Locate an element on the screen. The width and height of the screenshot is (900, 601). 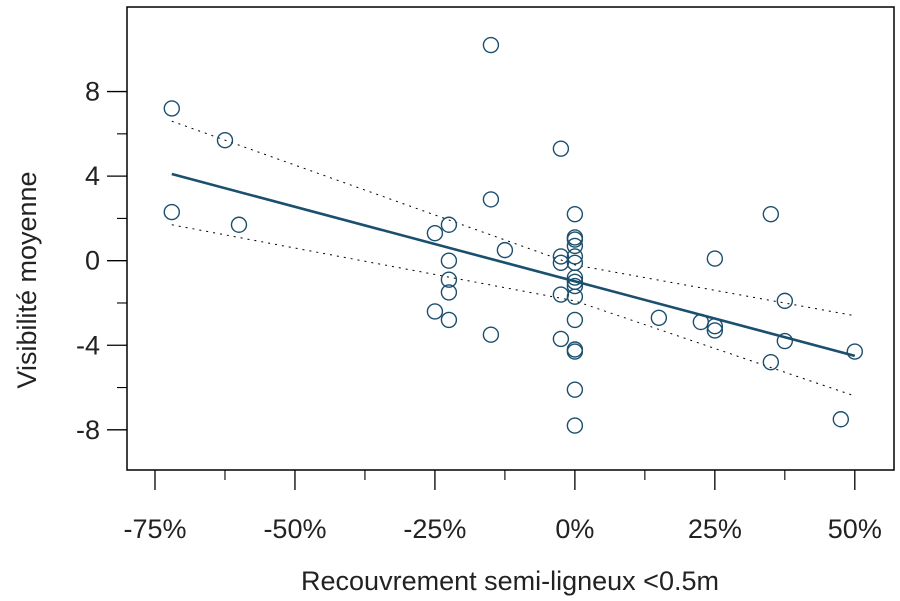
y-tick-label: 8 is located at coordinates (92, 92).